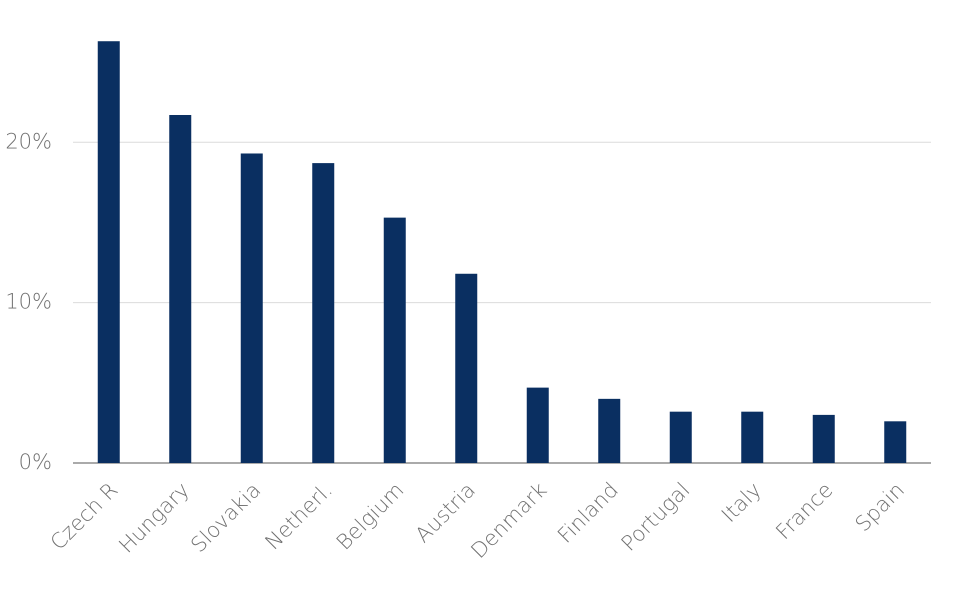 The image size is (960, 604). Describe the element at coordinates (84, 516) in the screenshot. I see `x-tick-label: Czech R` at that location.